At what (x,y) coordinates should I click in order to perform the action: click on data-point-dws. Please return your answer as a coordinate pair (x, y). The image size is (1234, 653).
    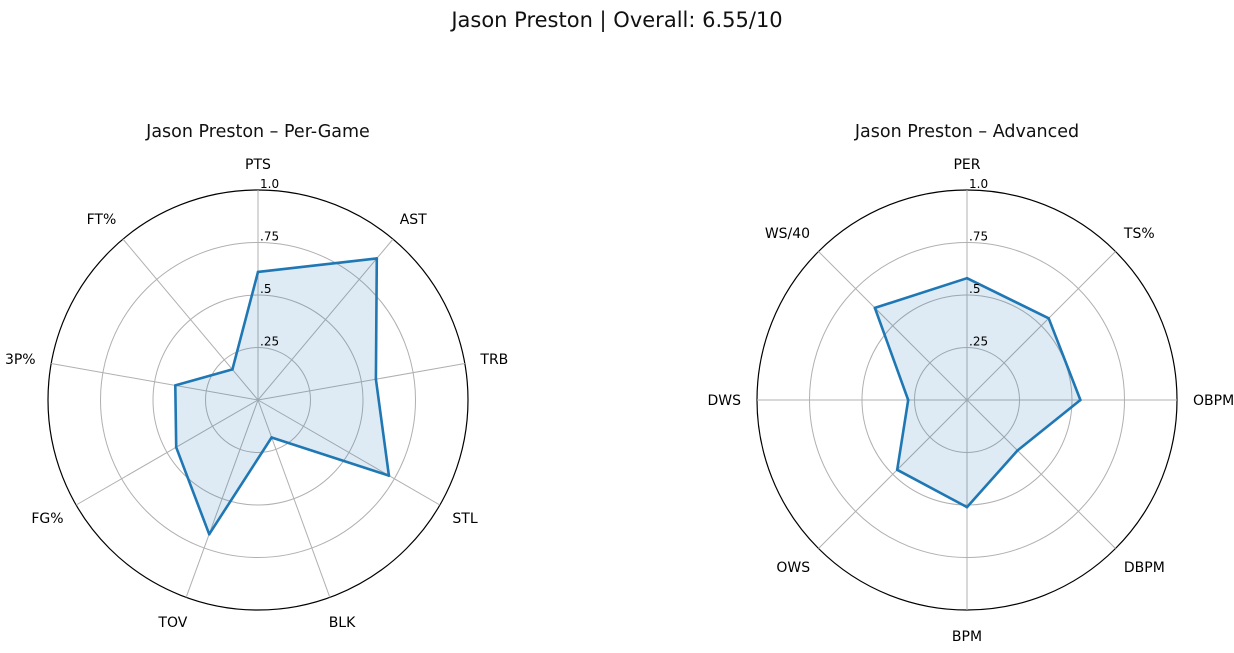
    Looking at the image, I should click on (908, 400).